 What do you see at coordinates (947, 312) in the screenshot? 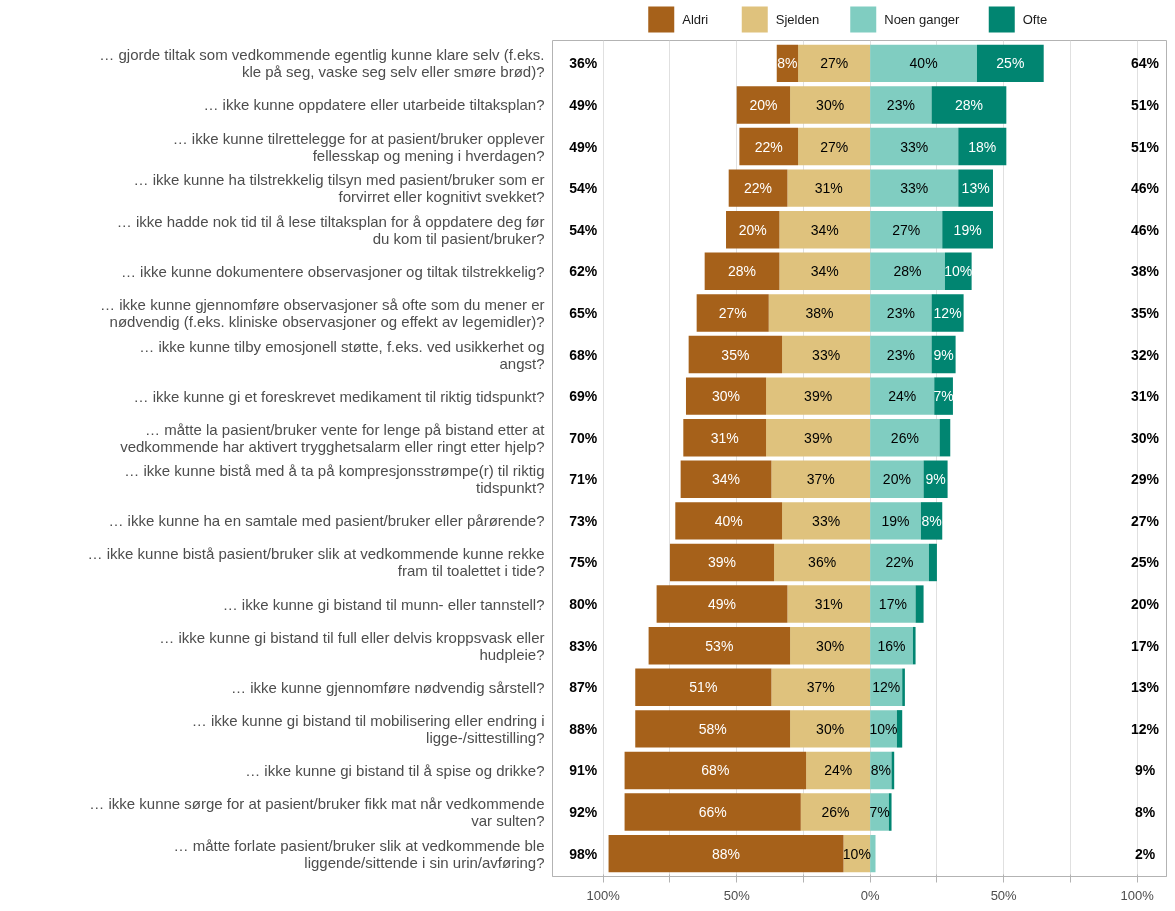
I see `data-label: 12%` at bounding box center [947, 312].